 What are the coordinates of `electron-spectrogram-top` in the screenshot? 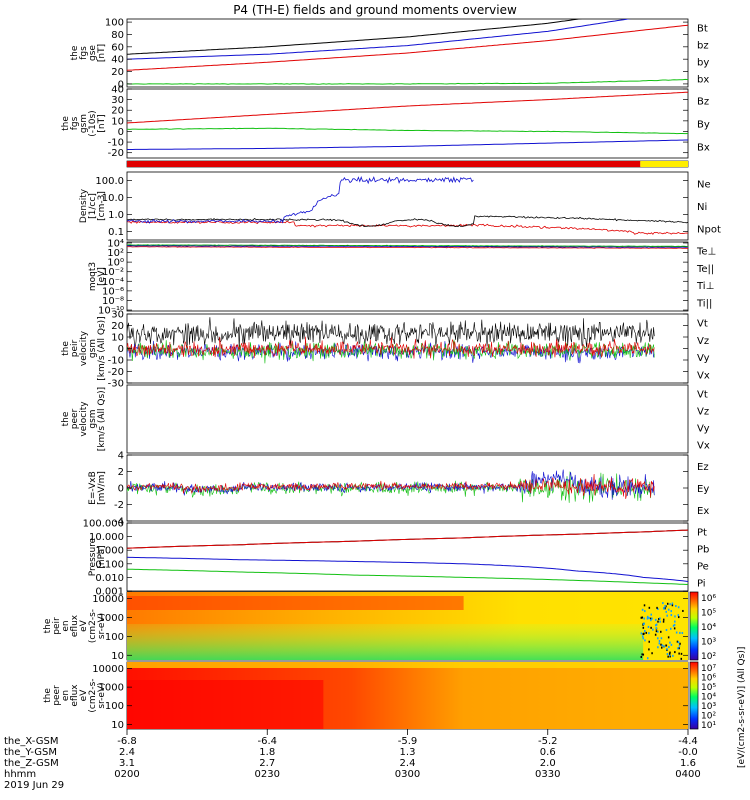 It's located at (407, 665).